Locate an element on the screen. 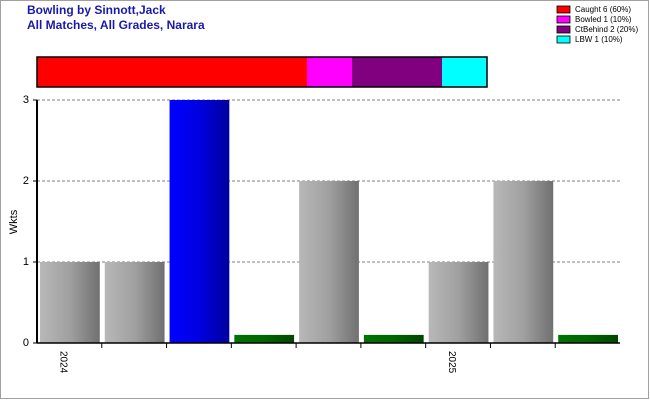 The image size is (650, 400). x-tick-label: 2024 is located at coordinates (62, 362).